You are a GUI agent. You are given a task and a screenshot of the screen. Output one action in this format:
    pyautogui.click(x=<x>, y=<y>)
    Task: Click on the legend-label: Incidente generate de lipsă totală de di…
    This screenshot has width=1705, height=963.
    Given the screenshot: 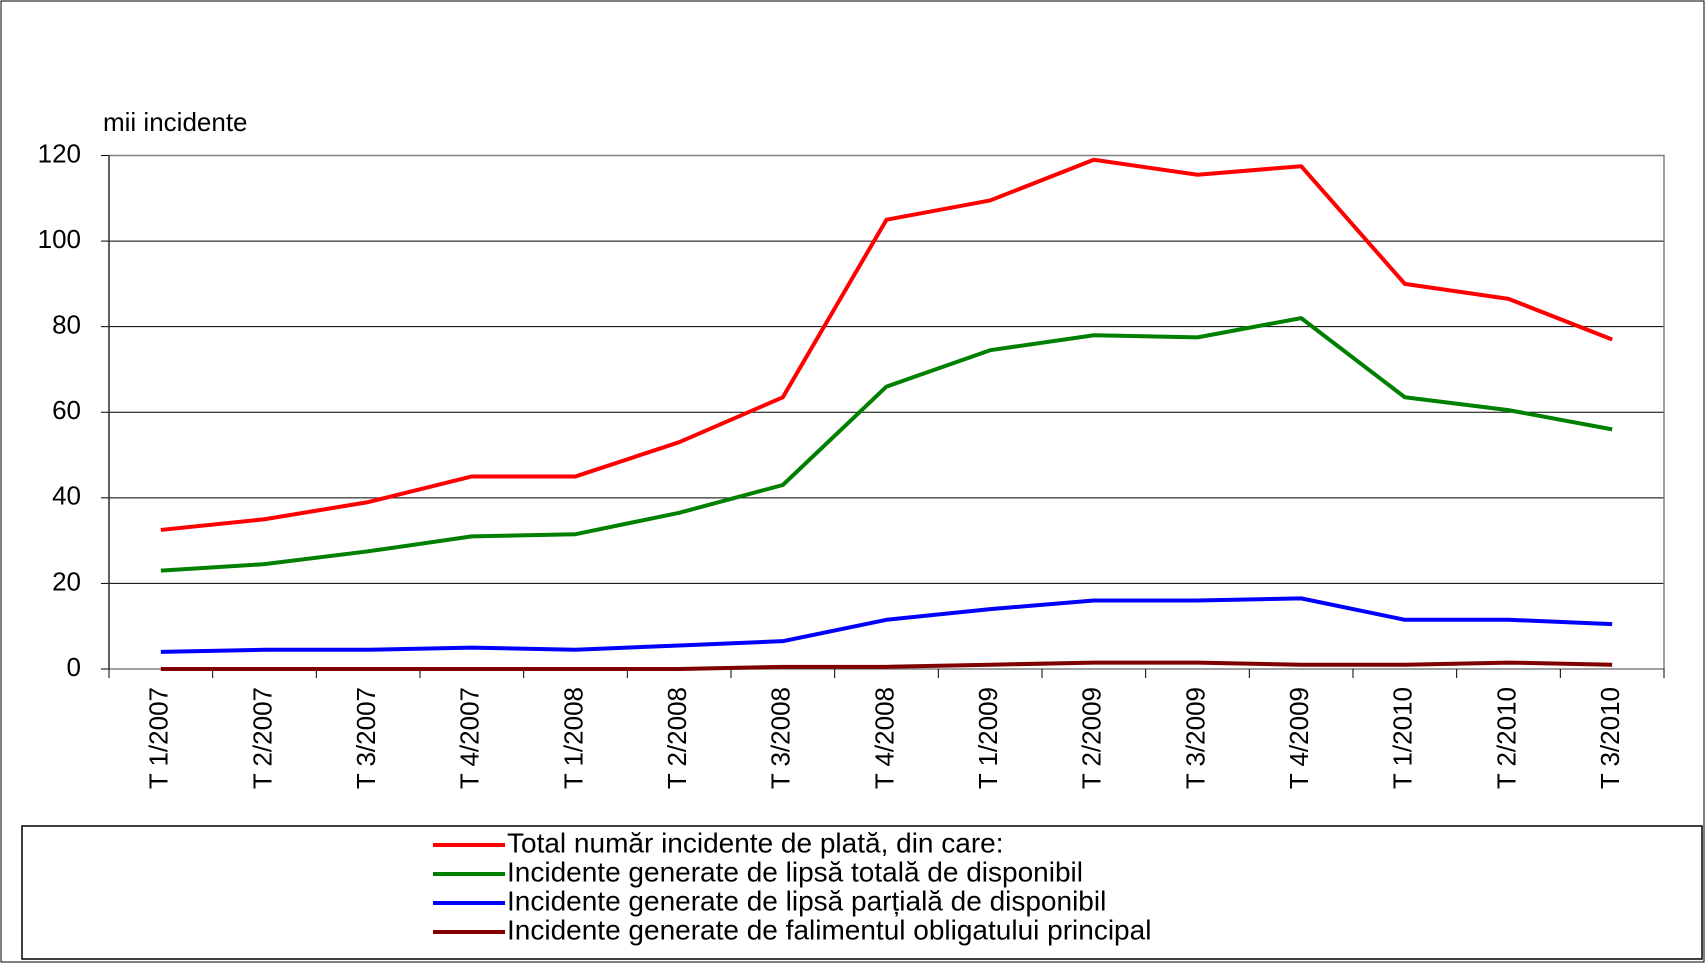 What is the action you would take?
    pyautogui.click(x=795, y=871)
    